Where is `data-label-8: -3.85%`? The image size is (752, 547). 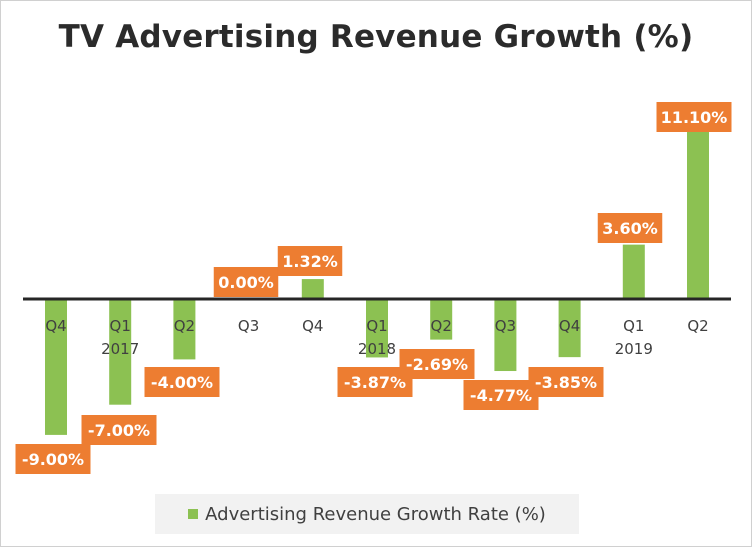
data-label-8: -3.85% is located at coordinates (566, 382).